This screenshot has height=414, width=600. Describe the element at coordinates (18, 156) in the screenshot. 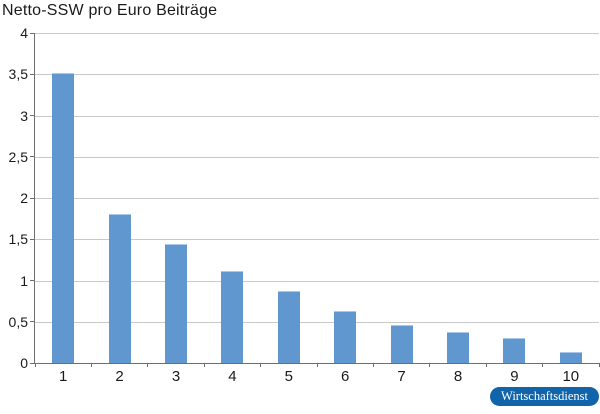

I see `y-axis-label: 2,5` at that location.